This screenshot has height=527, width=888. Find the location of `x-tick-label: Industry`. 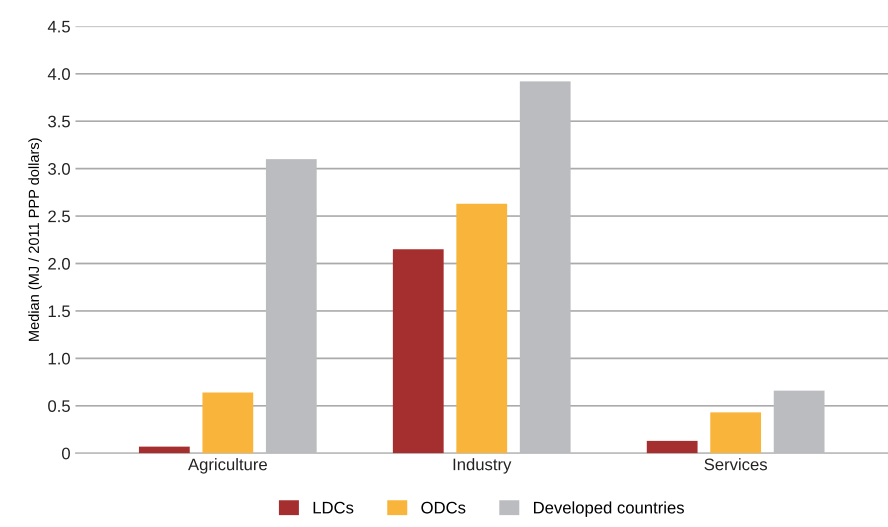

x-tick-label: Industry is located at coordinates (483, 466).